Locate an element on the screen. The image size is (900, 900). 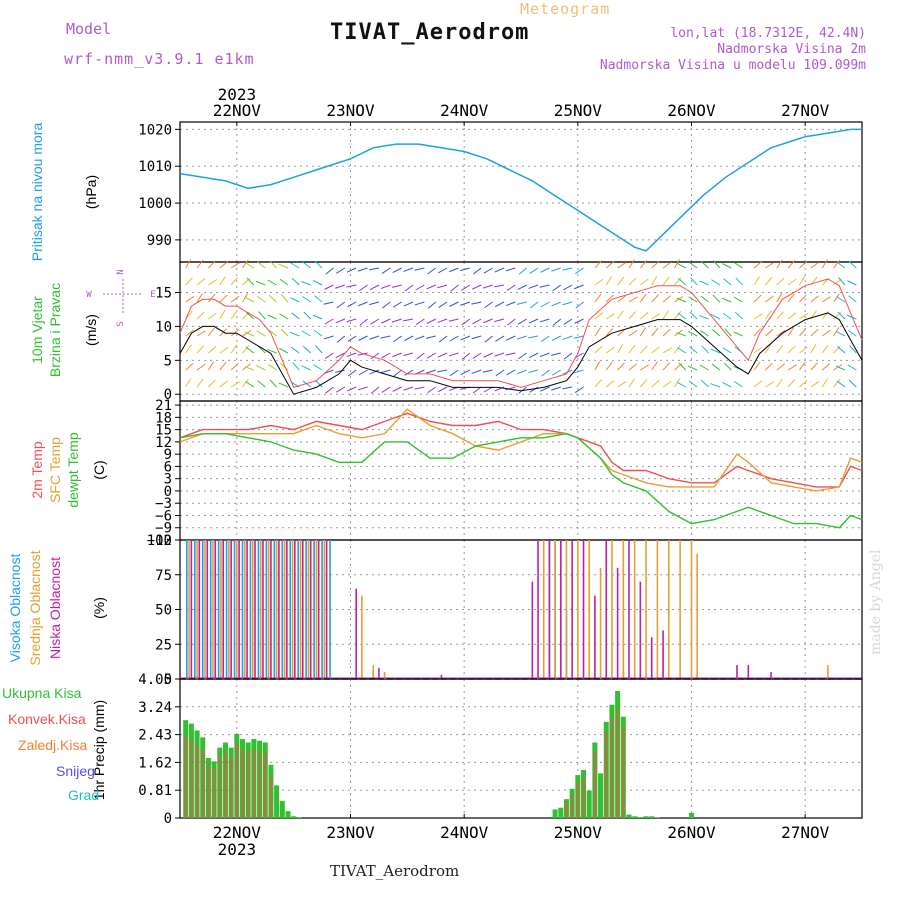
top-day-label: 22NOV is located at coordinates (237, 110).